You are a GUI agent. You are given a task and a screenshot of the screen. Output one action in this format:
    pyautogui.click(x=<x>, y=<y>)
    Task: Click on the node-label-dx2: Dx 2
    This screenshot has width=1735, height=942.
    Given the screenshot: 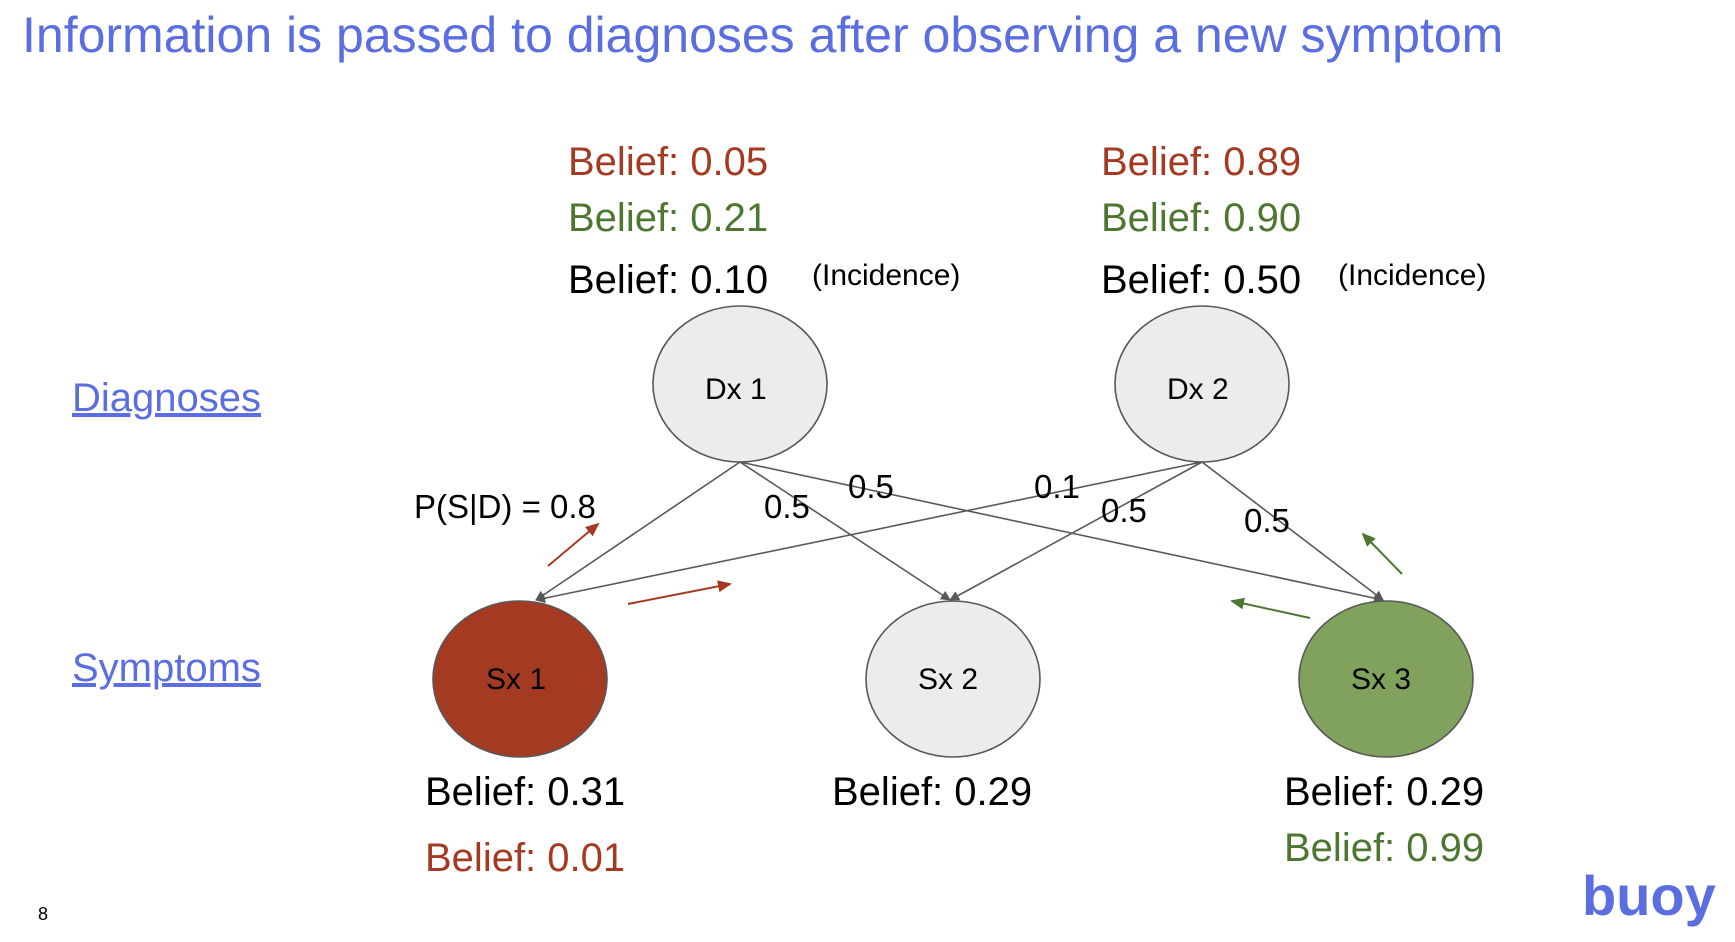 What is the action you would take?
    pyautogui.click(x=1198, y=389)
    